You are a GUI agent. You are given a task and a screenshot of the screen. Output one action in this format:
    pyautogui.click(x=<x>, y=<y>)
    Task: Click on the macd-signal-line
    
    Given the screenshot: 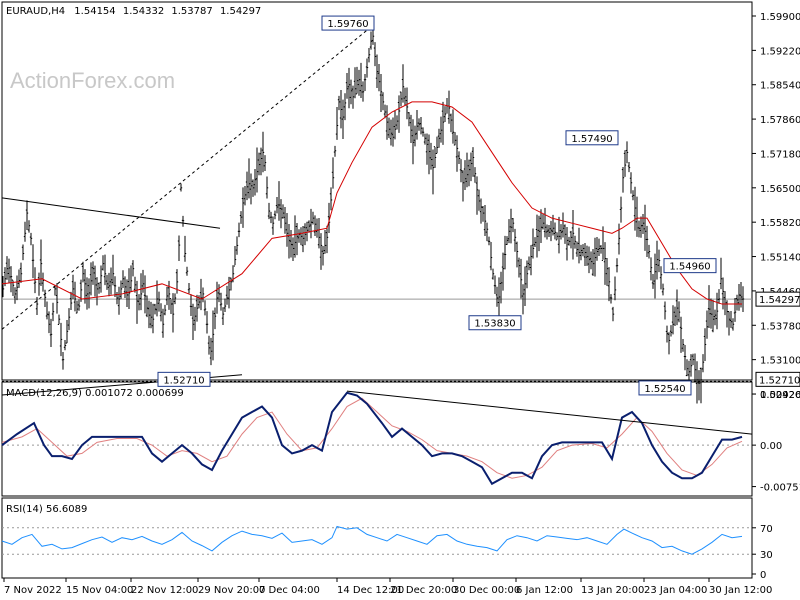 What is the action you would take?
    pyautogui.click(x=372, y=438)
    